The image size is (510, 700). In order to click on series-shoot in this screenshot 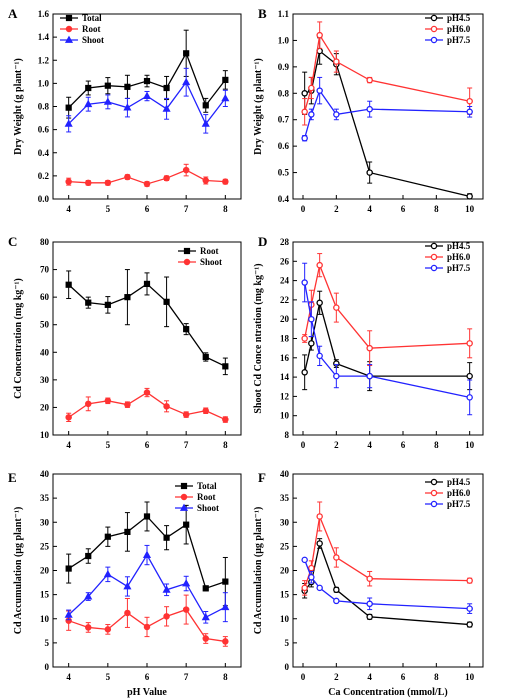, I will do `click(147, 405)`.